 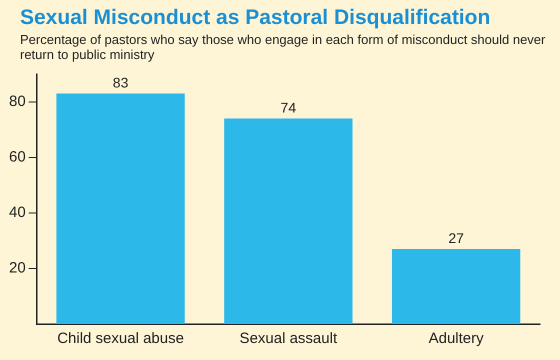 What do you see at coordinates (120, 339) in the screenshot?
I see `x-tick-label: Child sexual abuse` at bounding box center [120, 339].